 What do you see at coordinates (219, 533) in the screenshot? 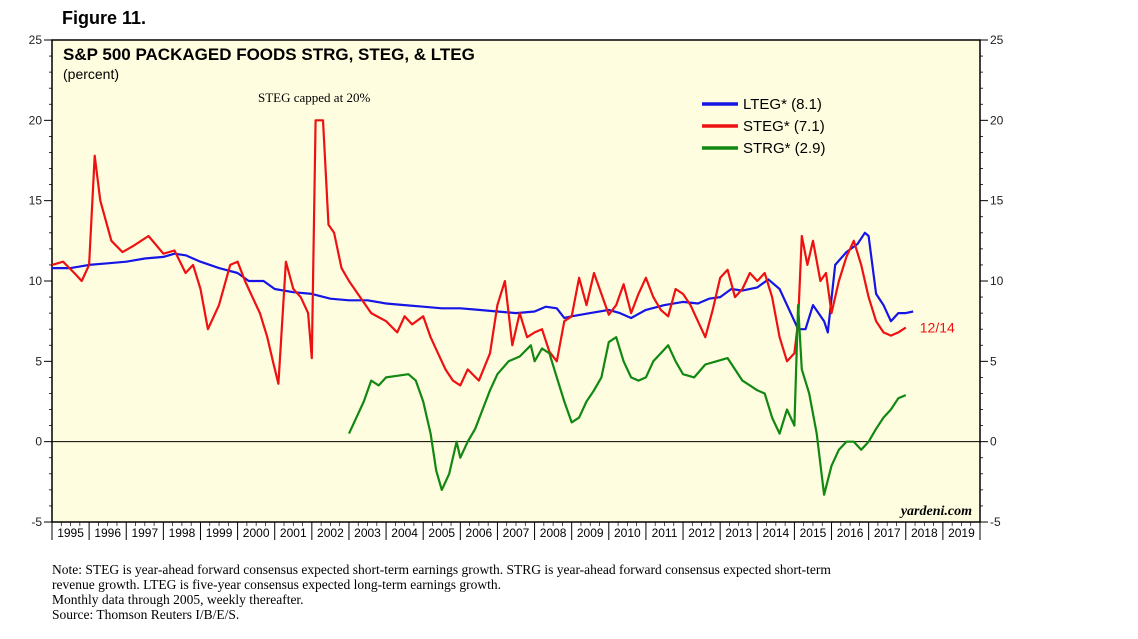
I see `x-tick-label: 1999` at bounding box center [219, 533].